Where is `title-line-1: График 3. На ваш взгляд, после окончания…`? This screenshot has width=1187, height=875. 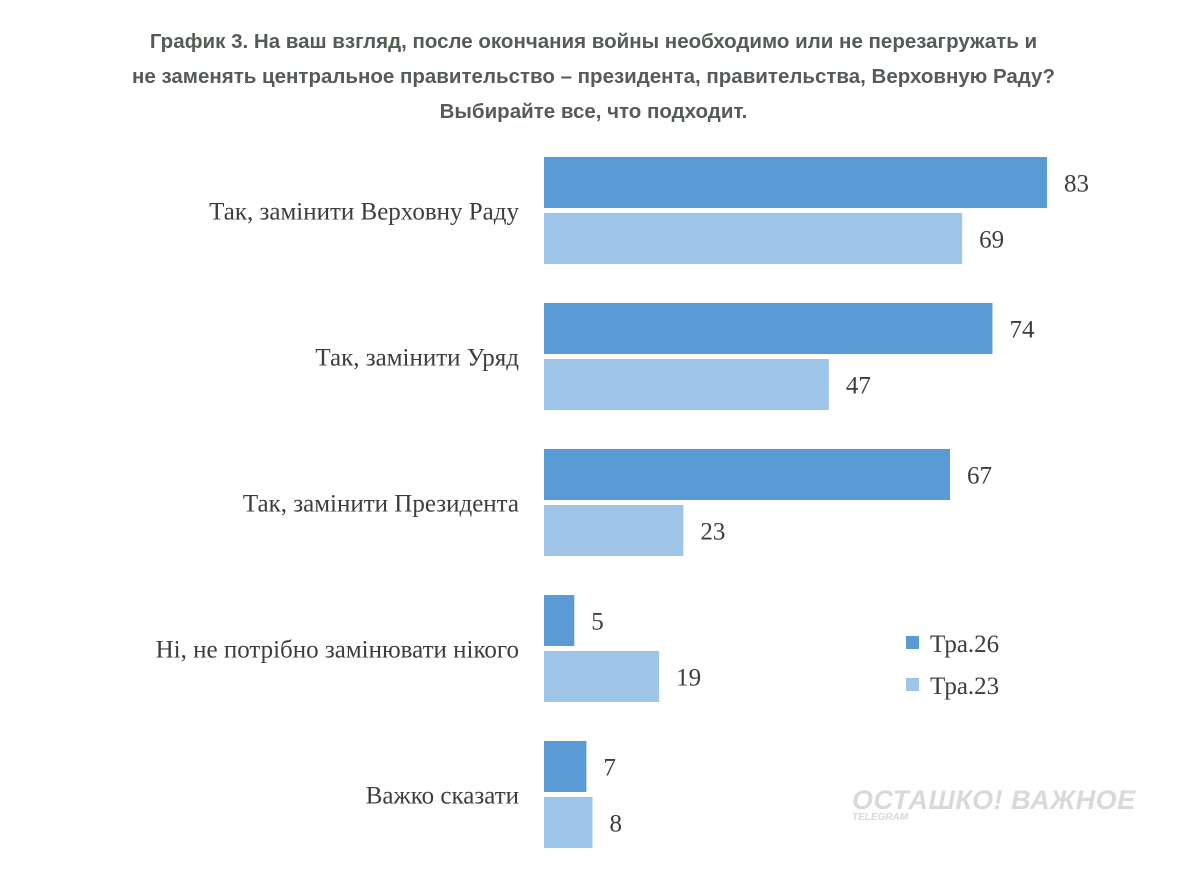
title-line-1: График 3. На ваш взгляд, после окончания… is located at coordinates (593, 41).